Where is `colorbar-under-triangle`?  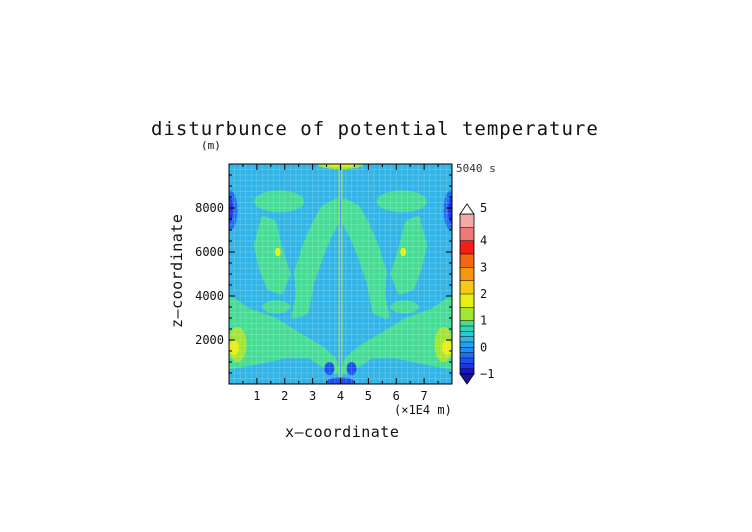 colorbar-under-triangle is located at coordinates (467, 379).